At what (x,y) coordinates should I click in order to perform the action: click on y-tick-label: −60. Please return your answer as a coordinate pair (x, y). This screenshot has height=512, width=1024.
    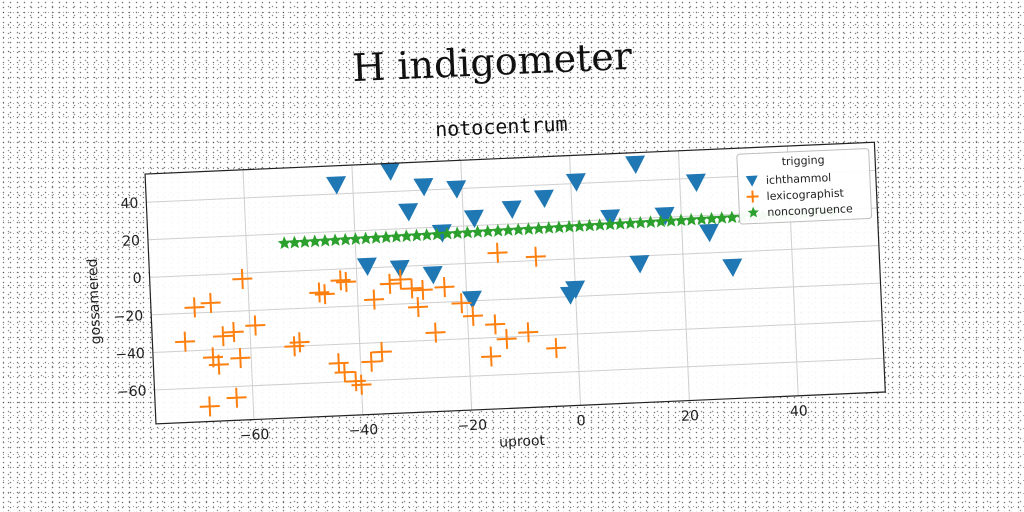
    Looking at the image, I should click on (132, 391).